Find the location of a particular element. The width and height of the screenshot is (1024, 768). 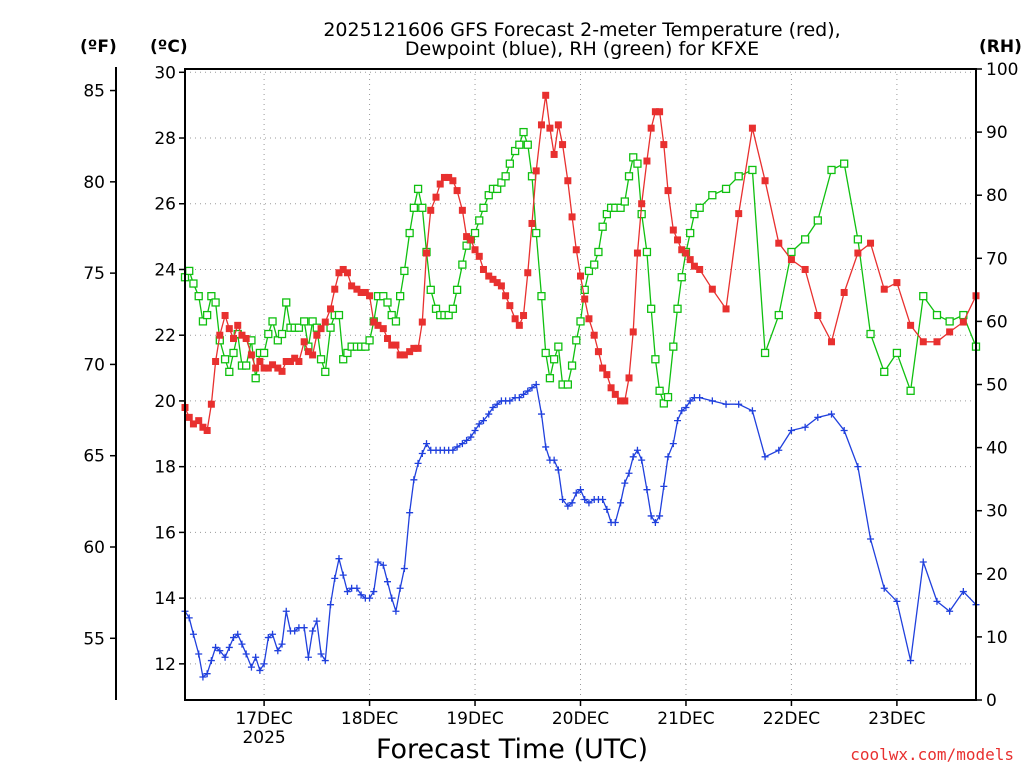

rh-tick-label: 10 is located at coordinates (997, 638).